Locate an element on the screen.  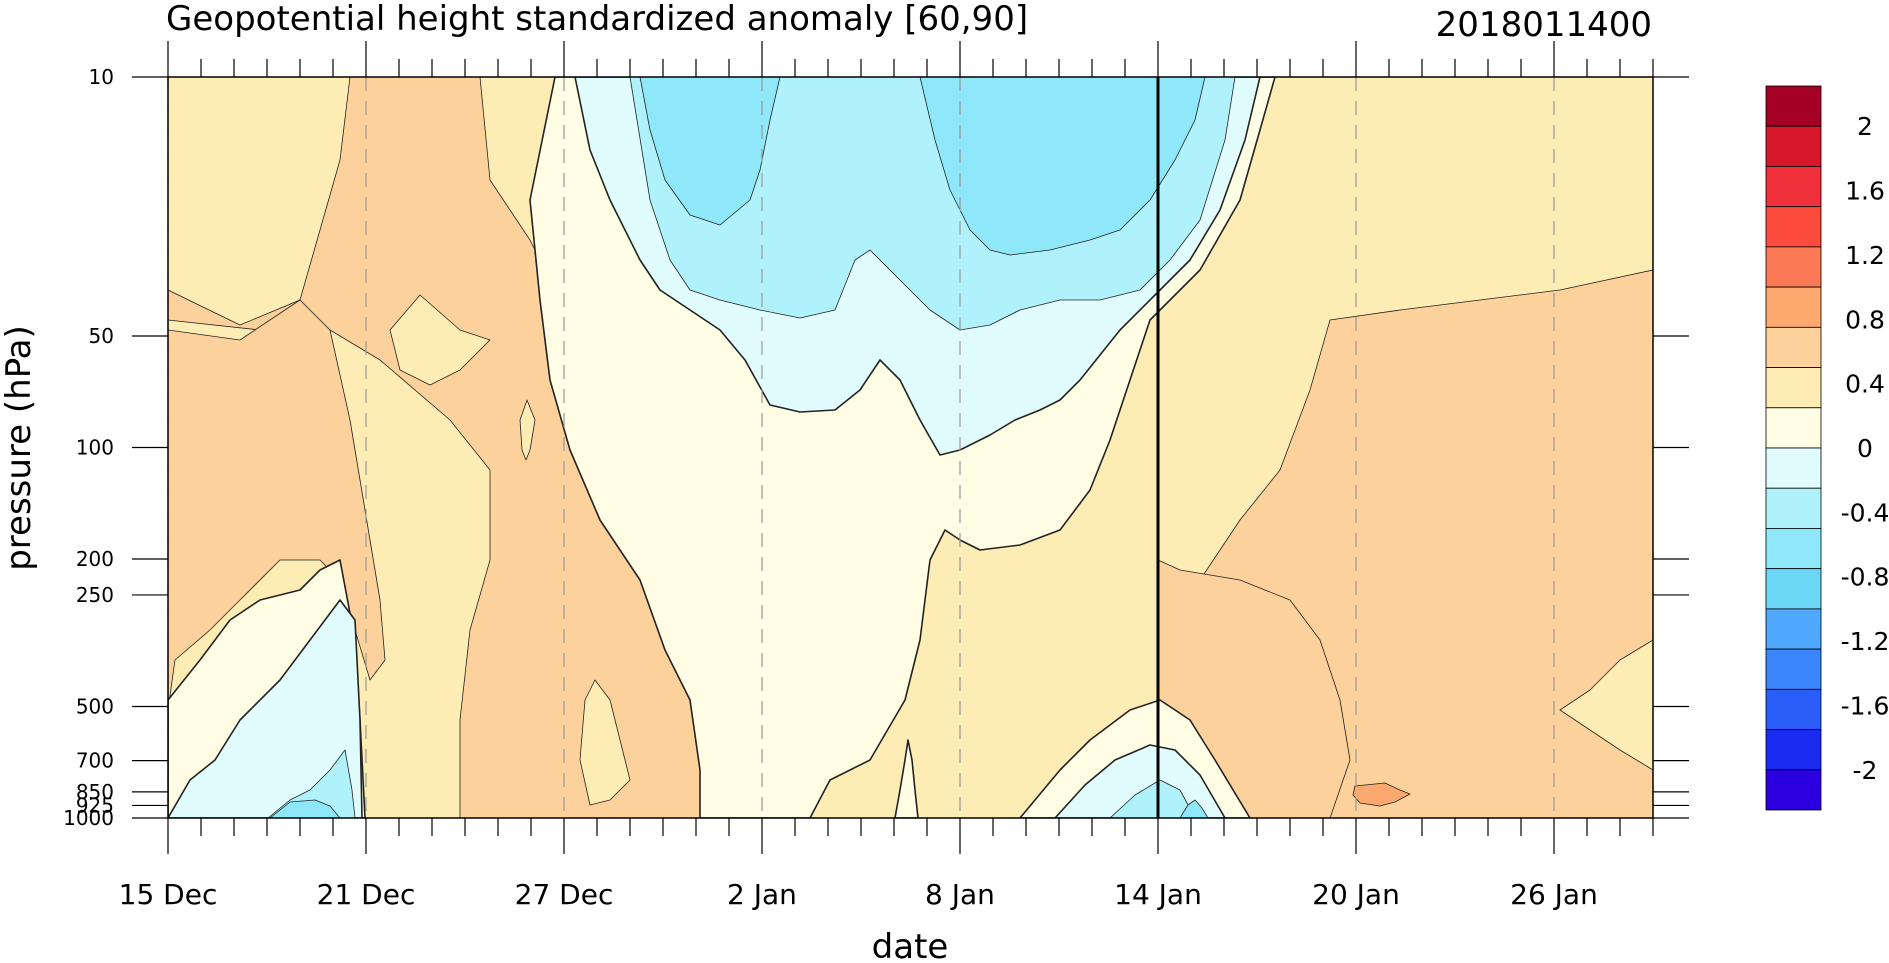
colorbar-label: -0.4 is located at coordinates (1865, 512).